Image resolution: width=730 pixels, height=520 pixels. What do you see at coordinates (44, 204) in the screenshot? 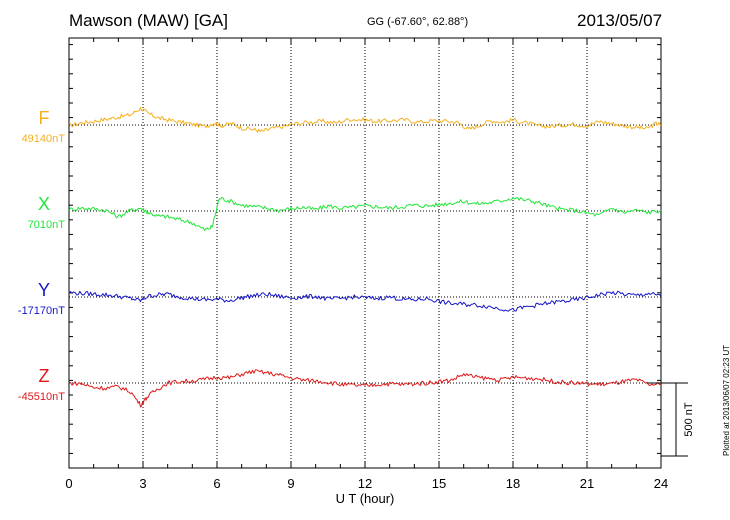
I see `component-label-X: X` at bounding box center [44, 204].